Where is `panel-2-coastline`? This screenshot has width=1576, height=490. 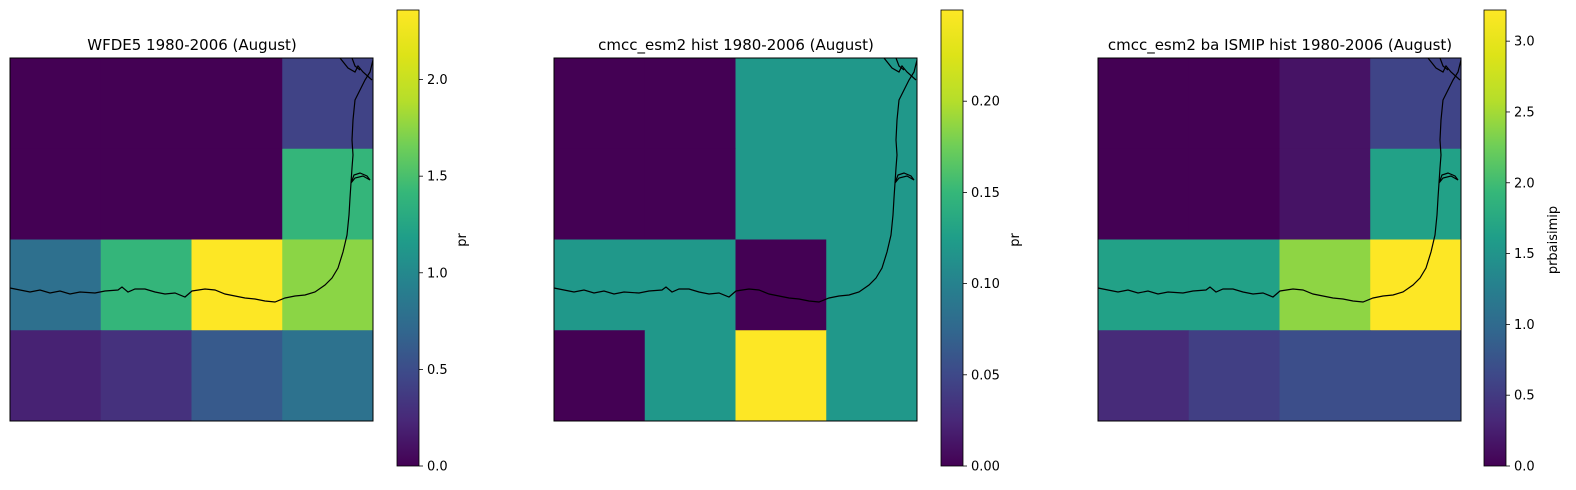
panel-2-coastline is located at coordinates (735, 181).